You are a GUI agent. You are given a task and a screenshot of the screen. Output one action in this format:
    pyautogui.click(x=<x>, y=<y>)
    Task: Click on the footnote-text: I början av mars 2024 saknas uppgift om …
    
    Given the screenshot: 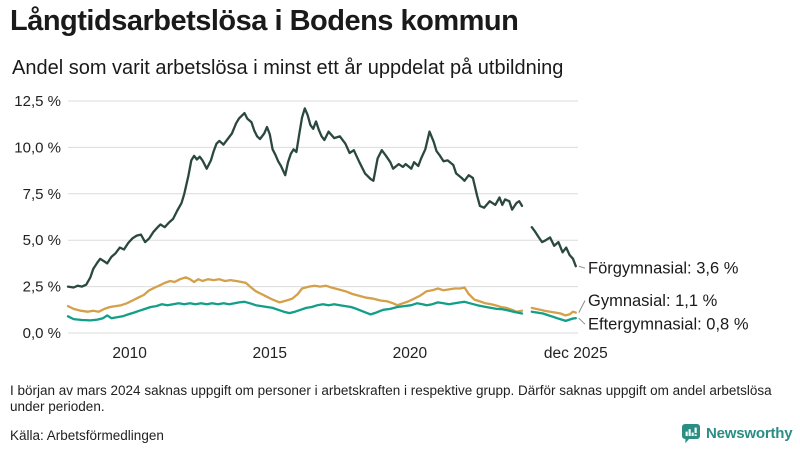 What is the action you would take?
    pyautogui.click(x=391, y=399)
    